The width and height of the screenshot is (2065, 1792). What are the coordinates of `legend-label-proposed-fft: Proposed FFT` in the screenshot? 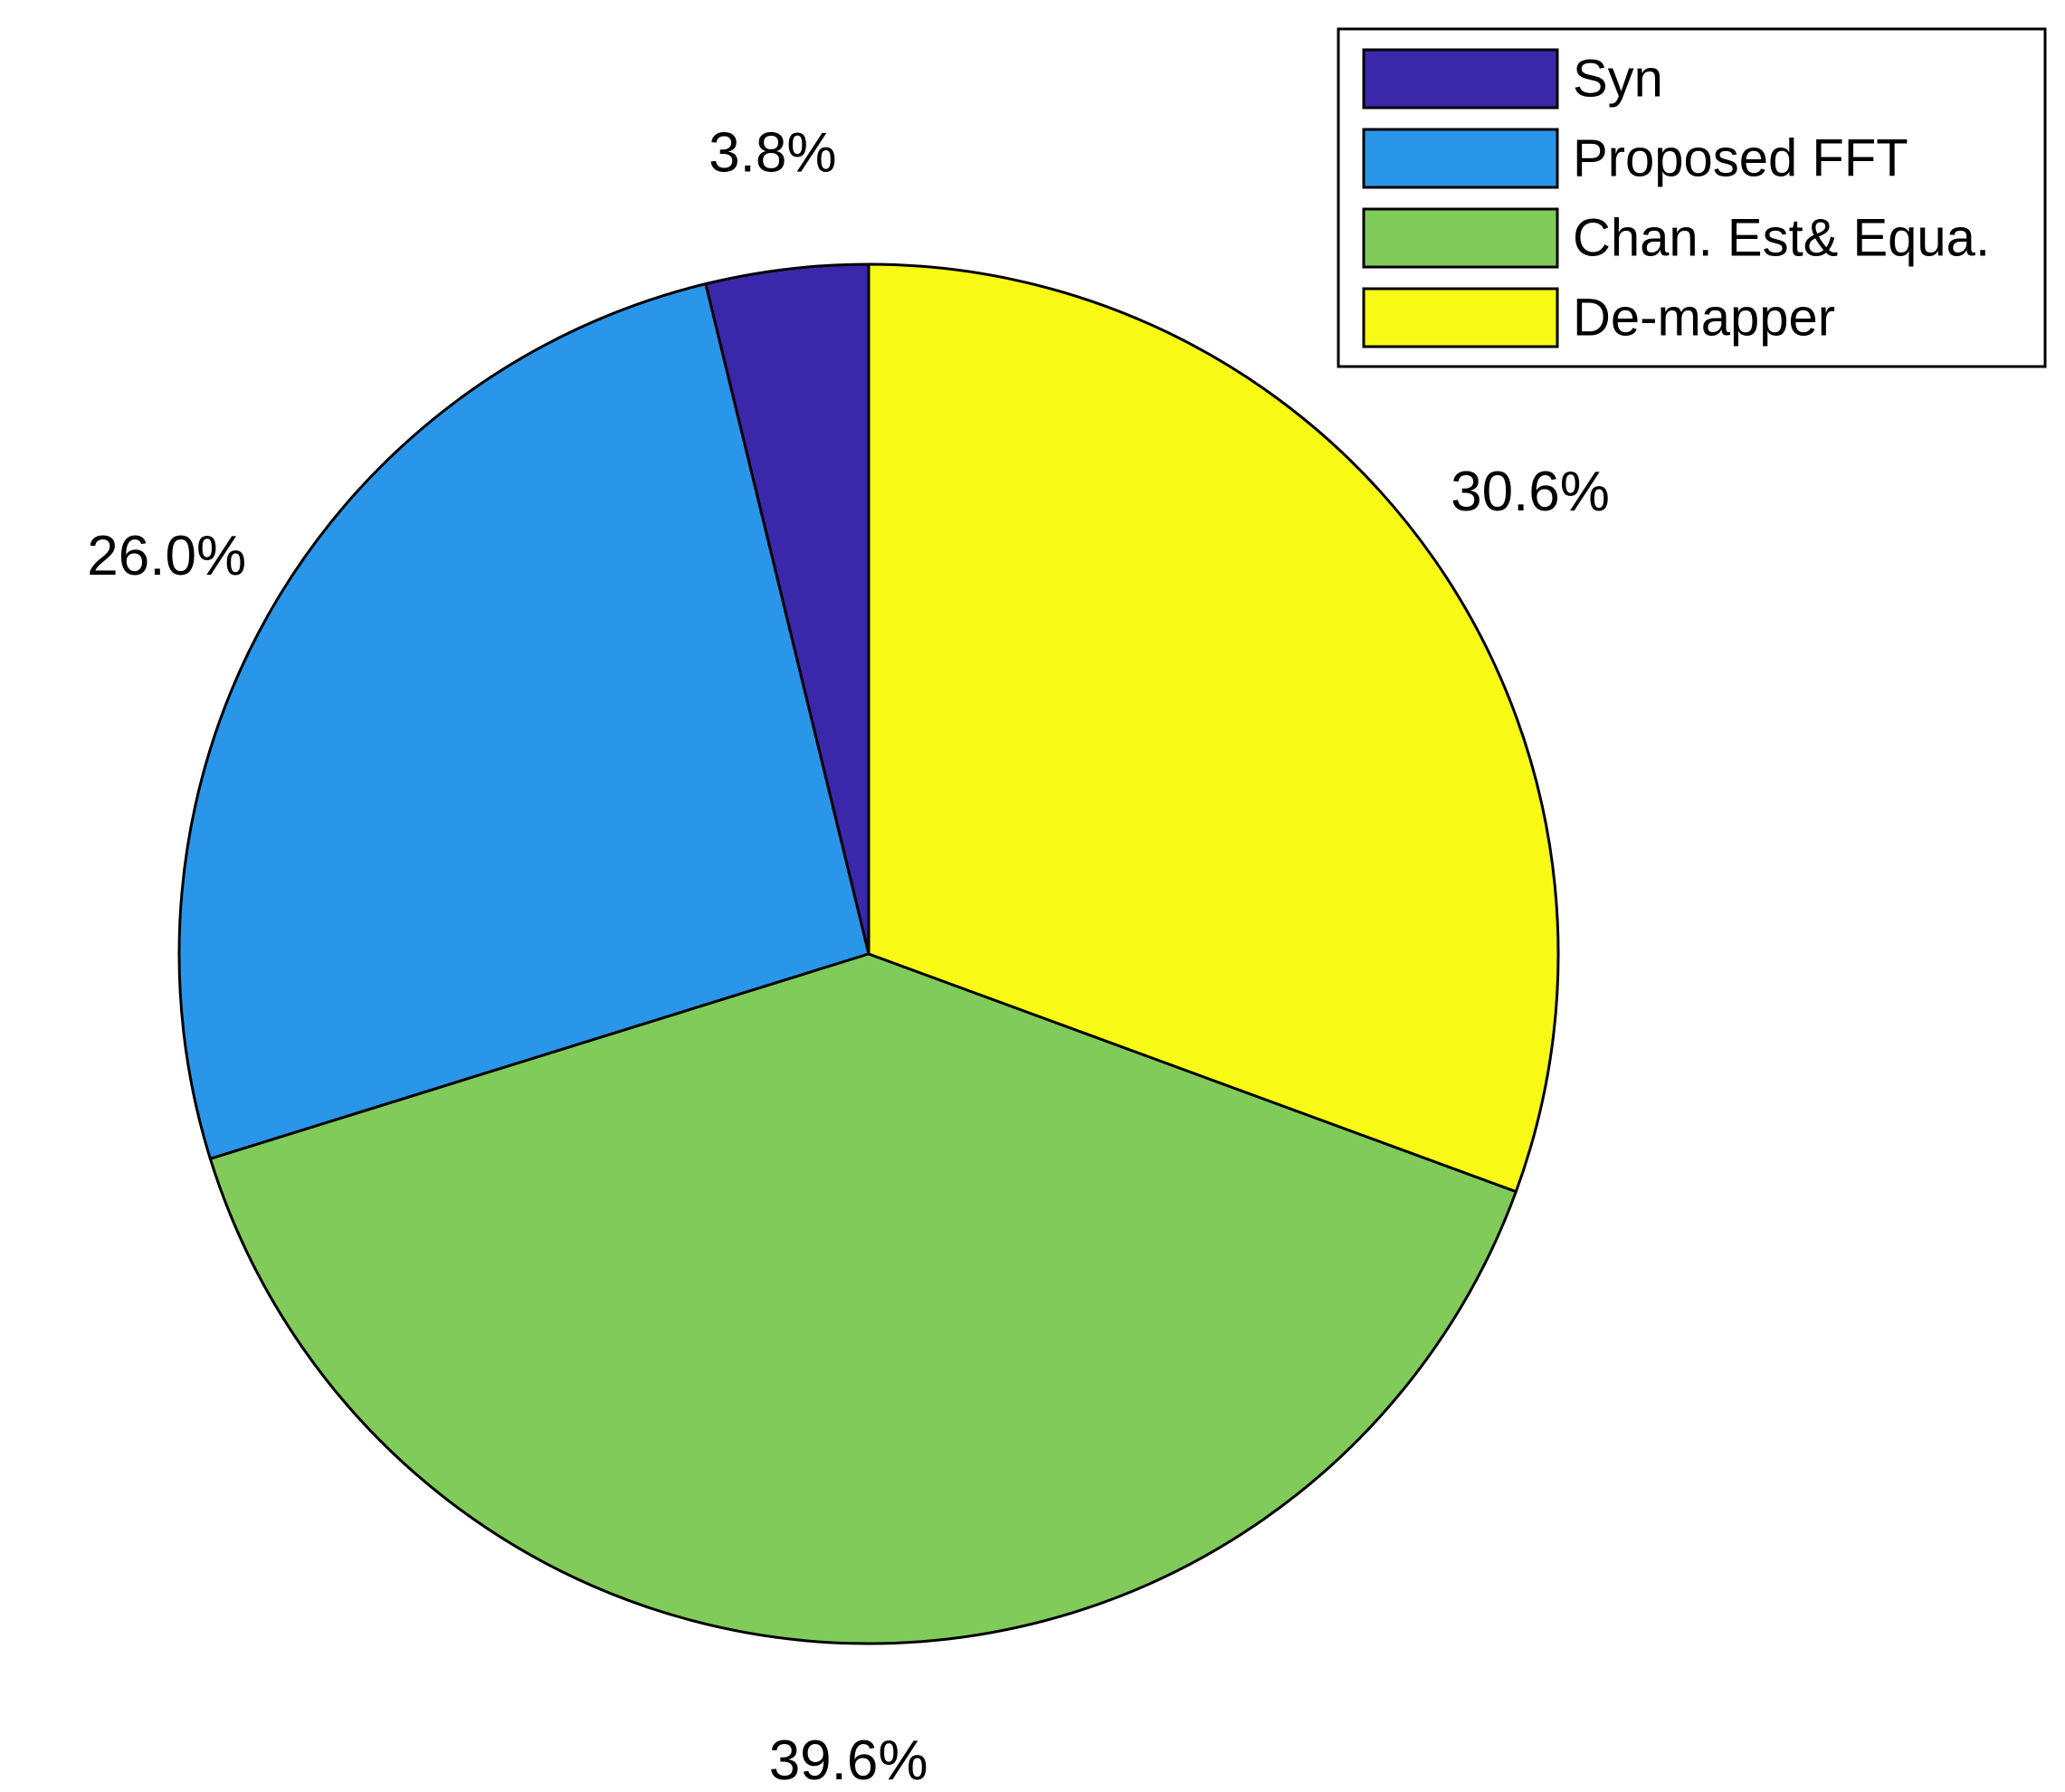 It's located at (1740, 158).